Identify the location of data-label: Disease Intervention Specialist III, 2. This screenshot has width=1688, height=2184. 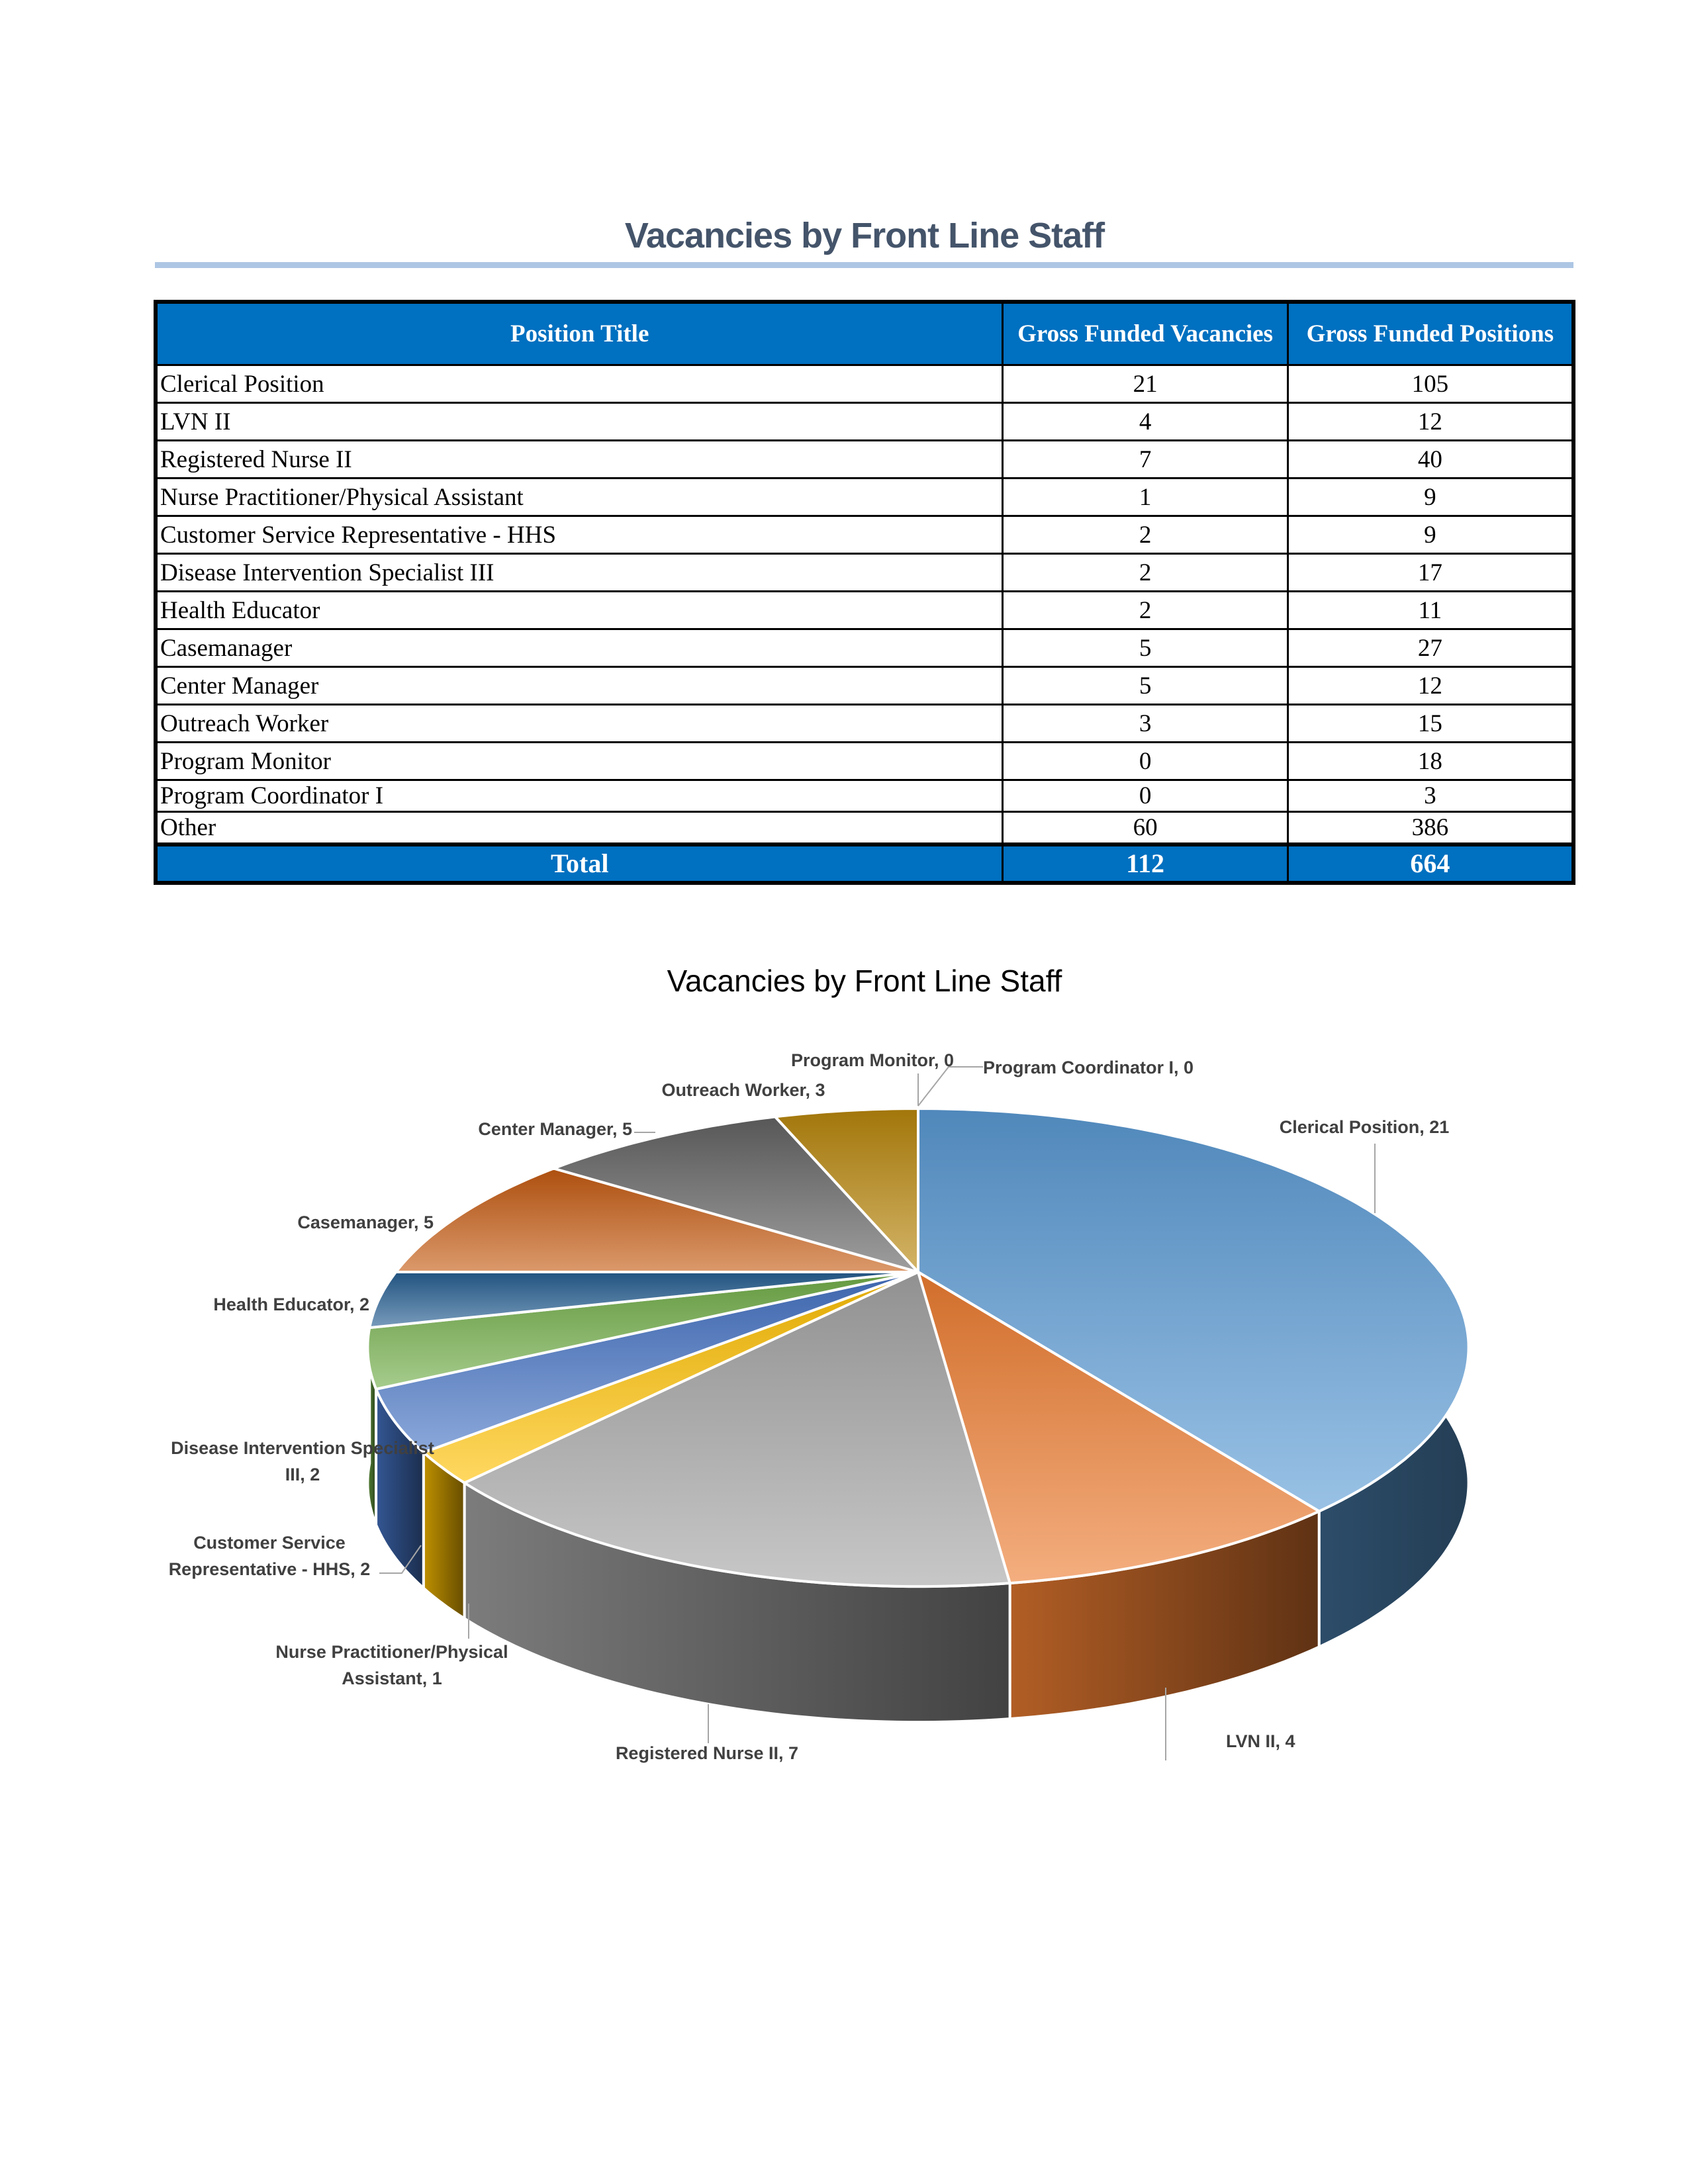
(302, 1461).